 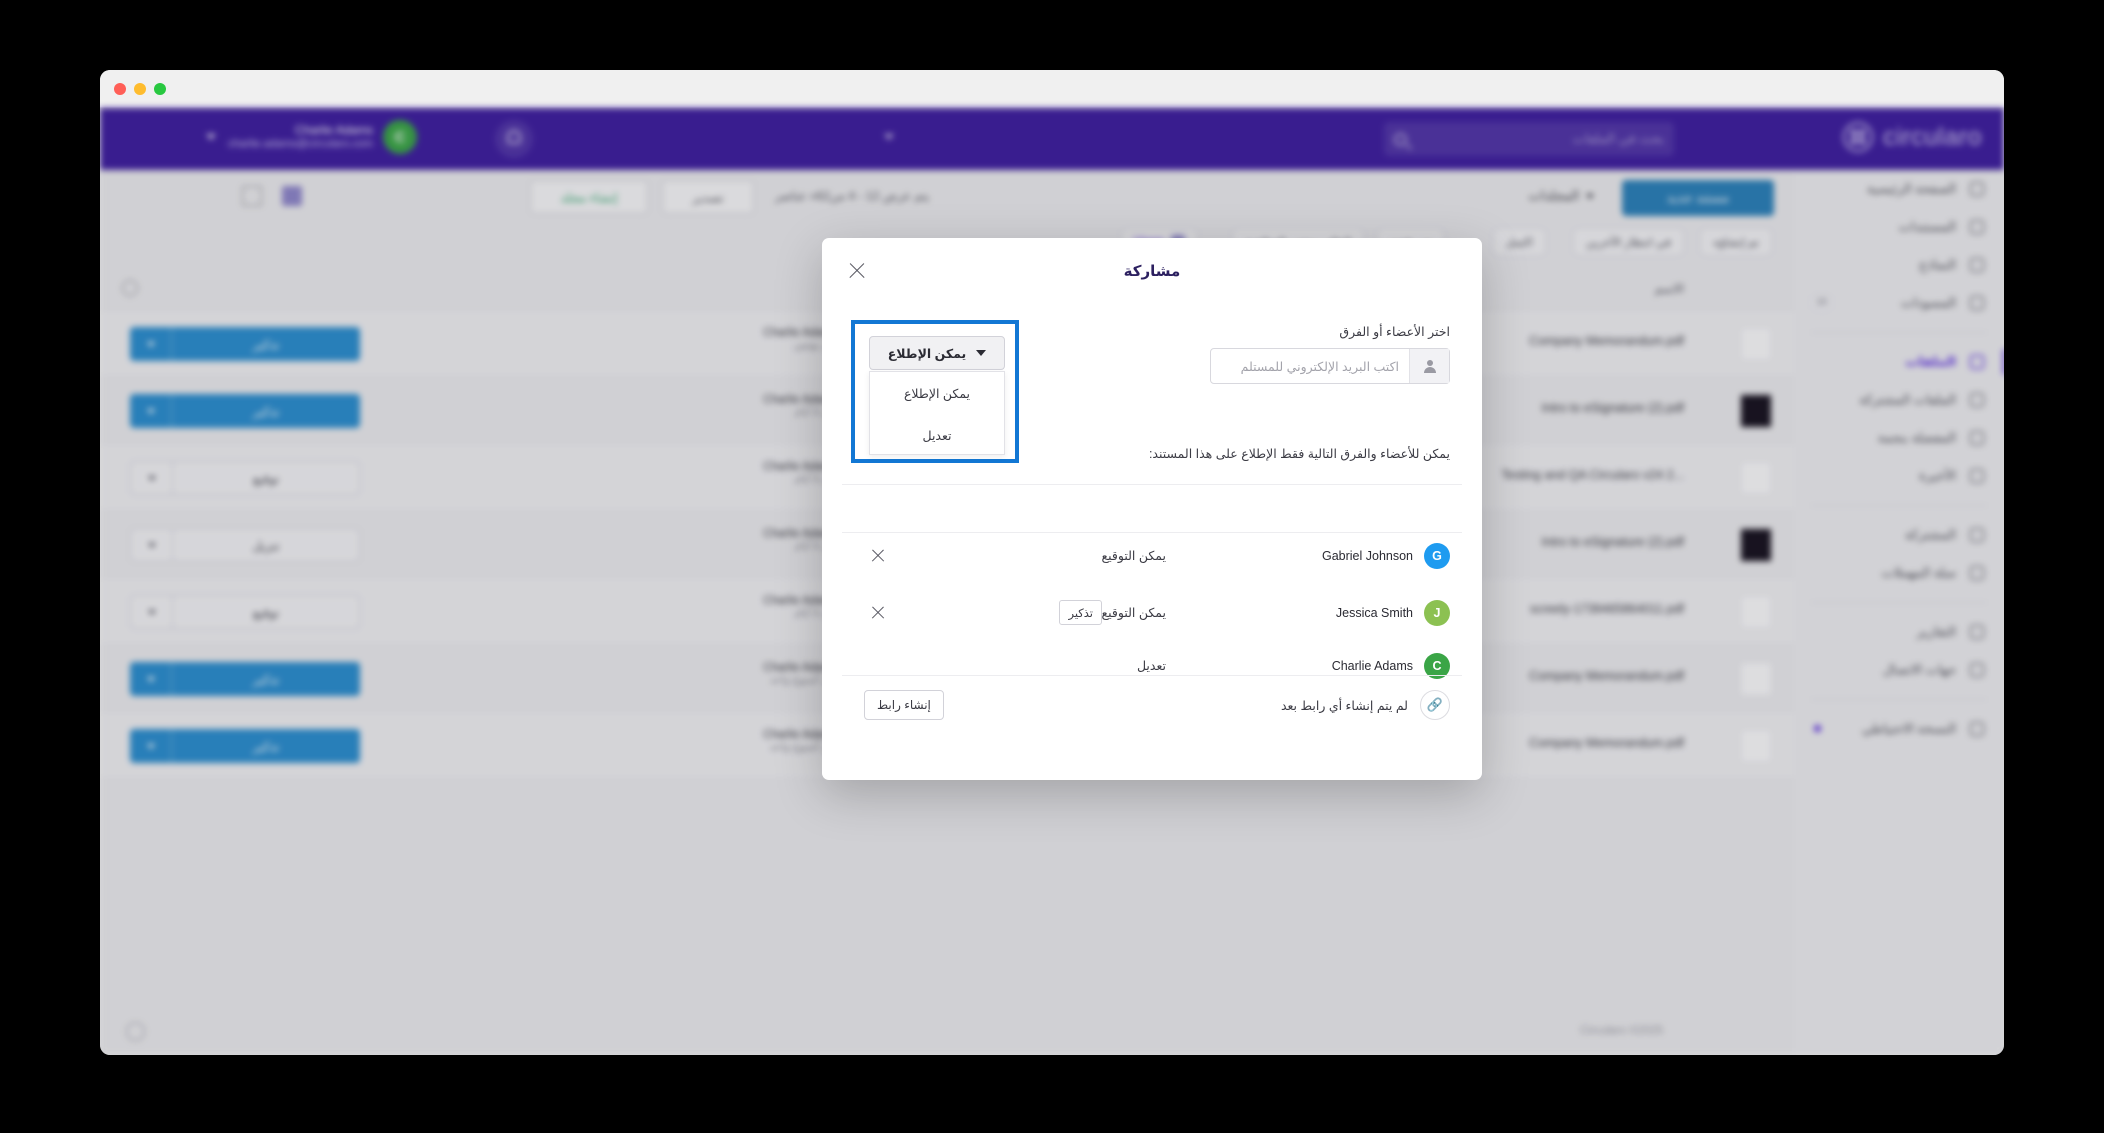 What do you see at coordinates (1372, 666) in the screenshot?
I see `member-name: Charlie Adams` at bounding box center [1372, 666].